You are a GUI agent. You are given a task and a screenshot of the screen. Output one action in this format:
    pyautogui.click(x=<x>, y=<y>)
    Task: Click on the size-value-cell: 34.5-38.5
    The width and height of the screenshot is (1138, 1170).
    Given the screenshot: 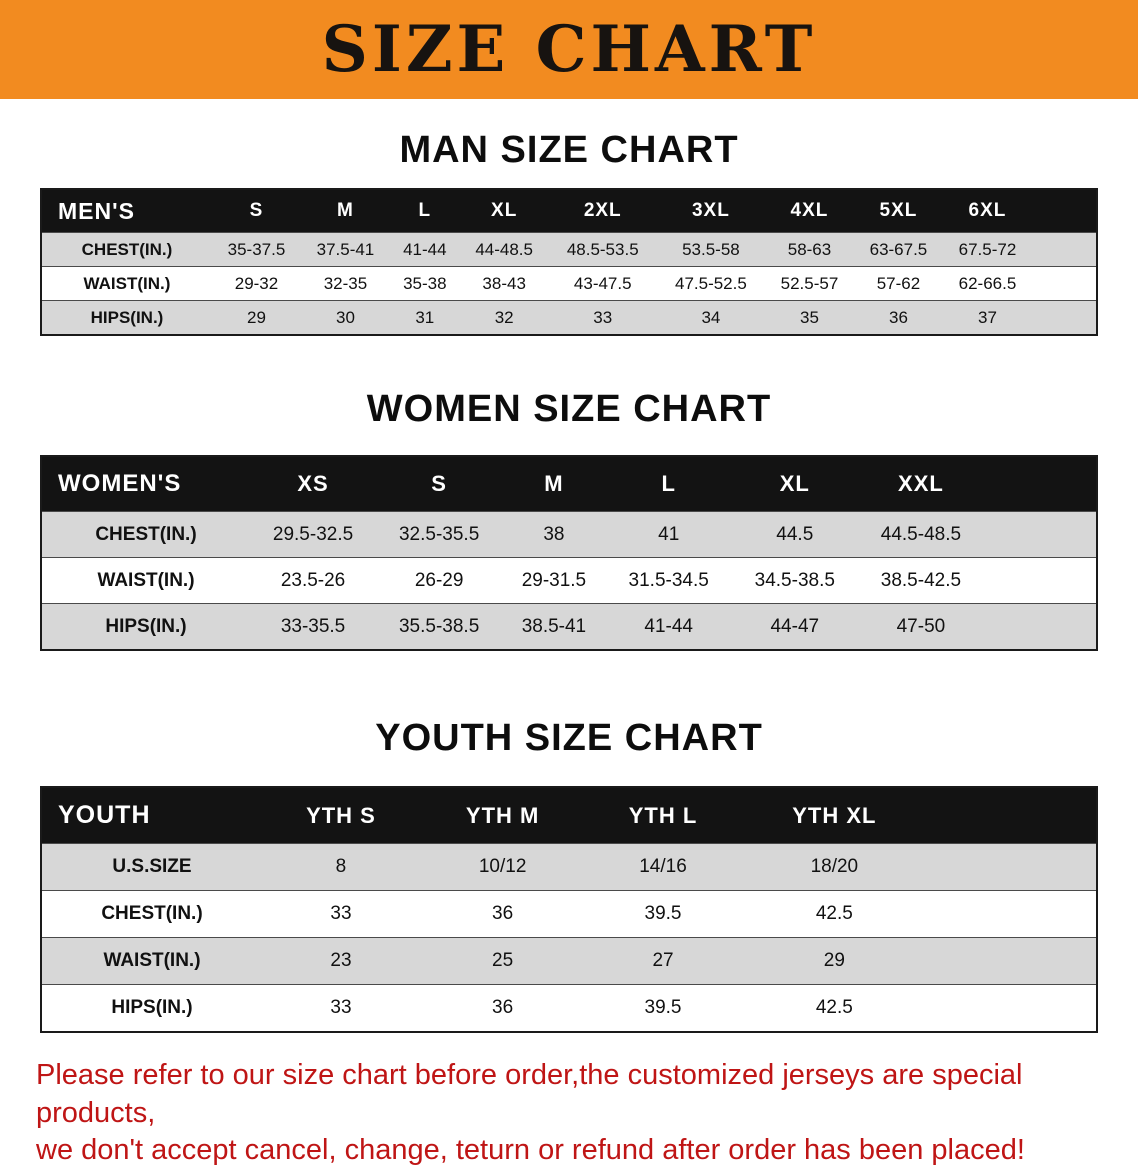 What is the action you would take?
    pyautogui.click(x=794, y=580)
    